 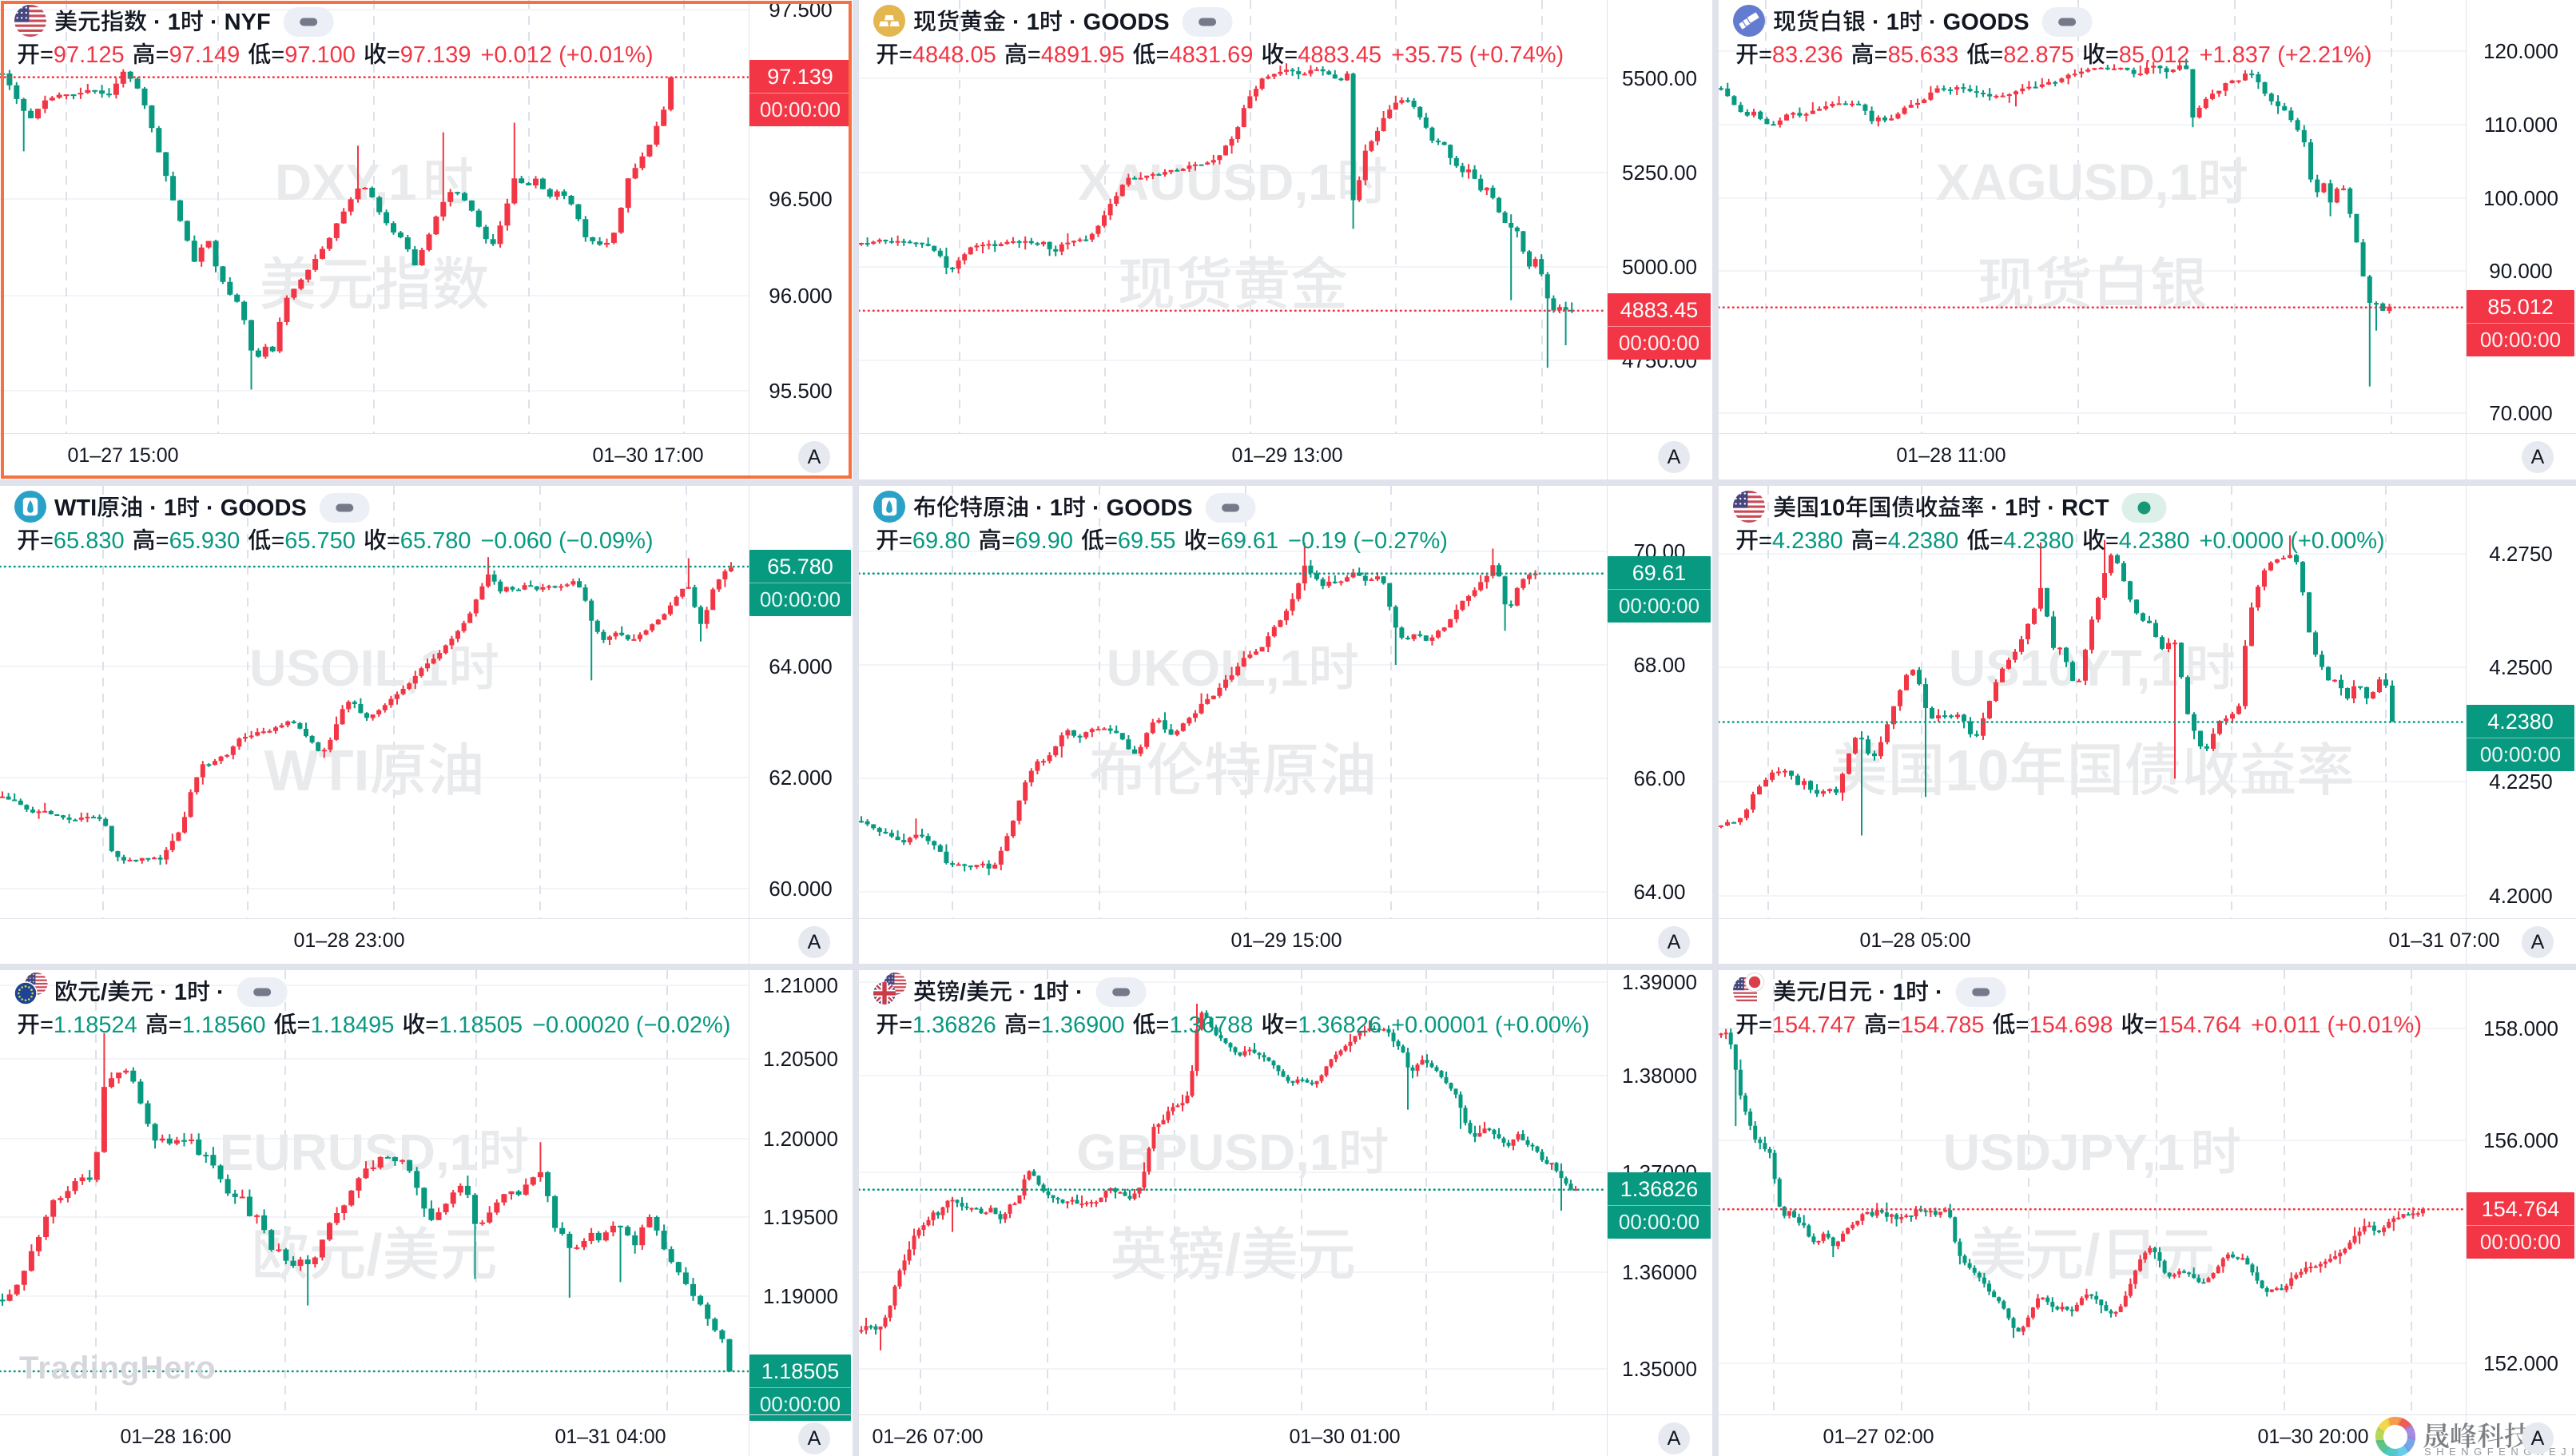 What do you see at coordinates (2064, 668) in the screenshot?
I see `svg-text: US10YT,1` at bounding box center [2064, 668].